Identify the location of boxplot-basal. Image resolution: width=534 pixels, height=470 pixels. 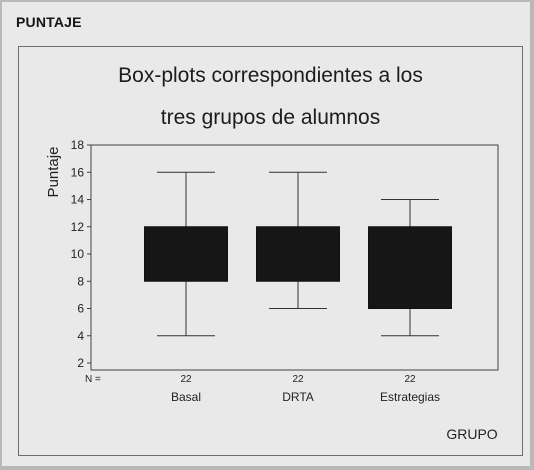
(186, 254).